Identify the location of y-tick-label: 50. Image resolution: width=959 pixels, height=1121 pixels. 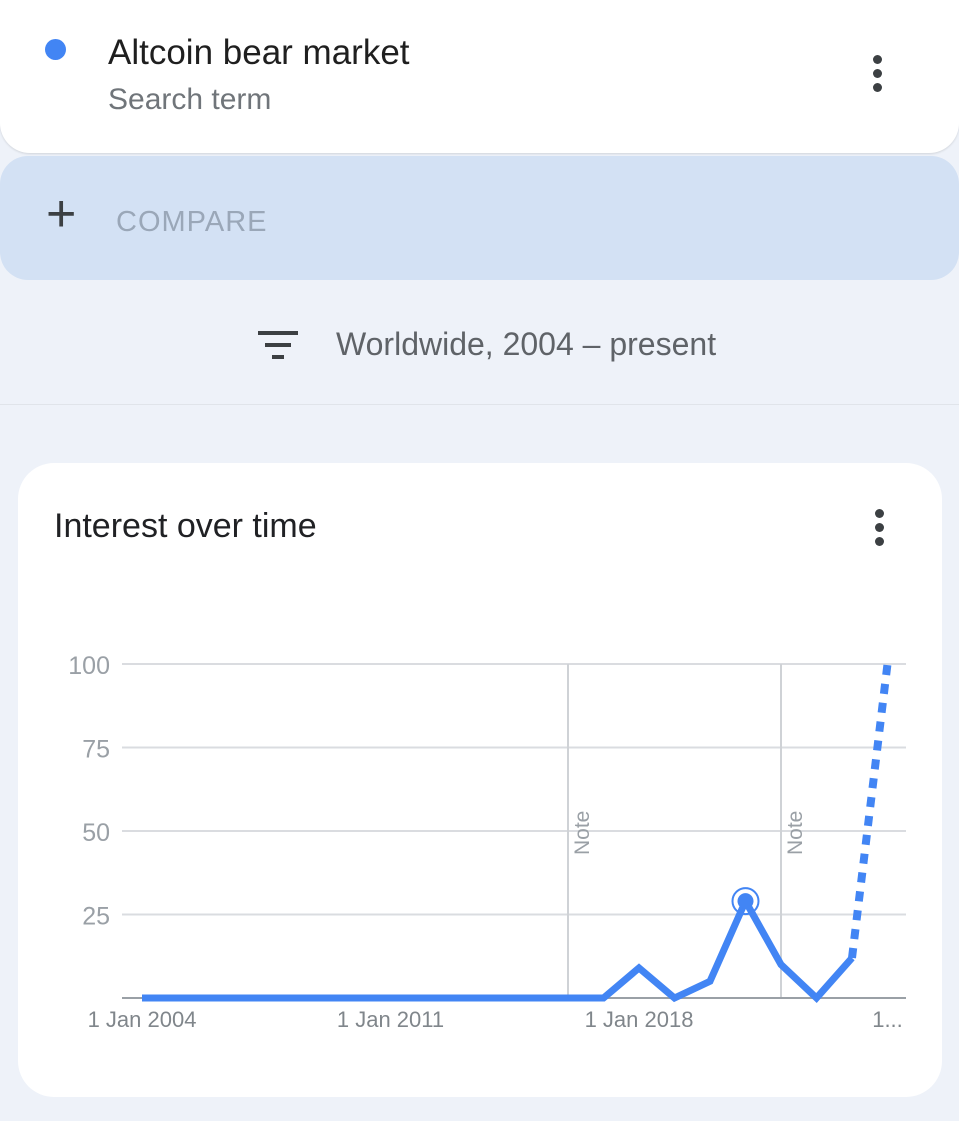
(96, 833).